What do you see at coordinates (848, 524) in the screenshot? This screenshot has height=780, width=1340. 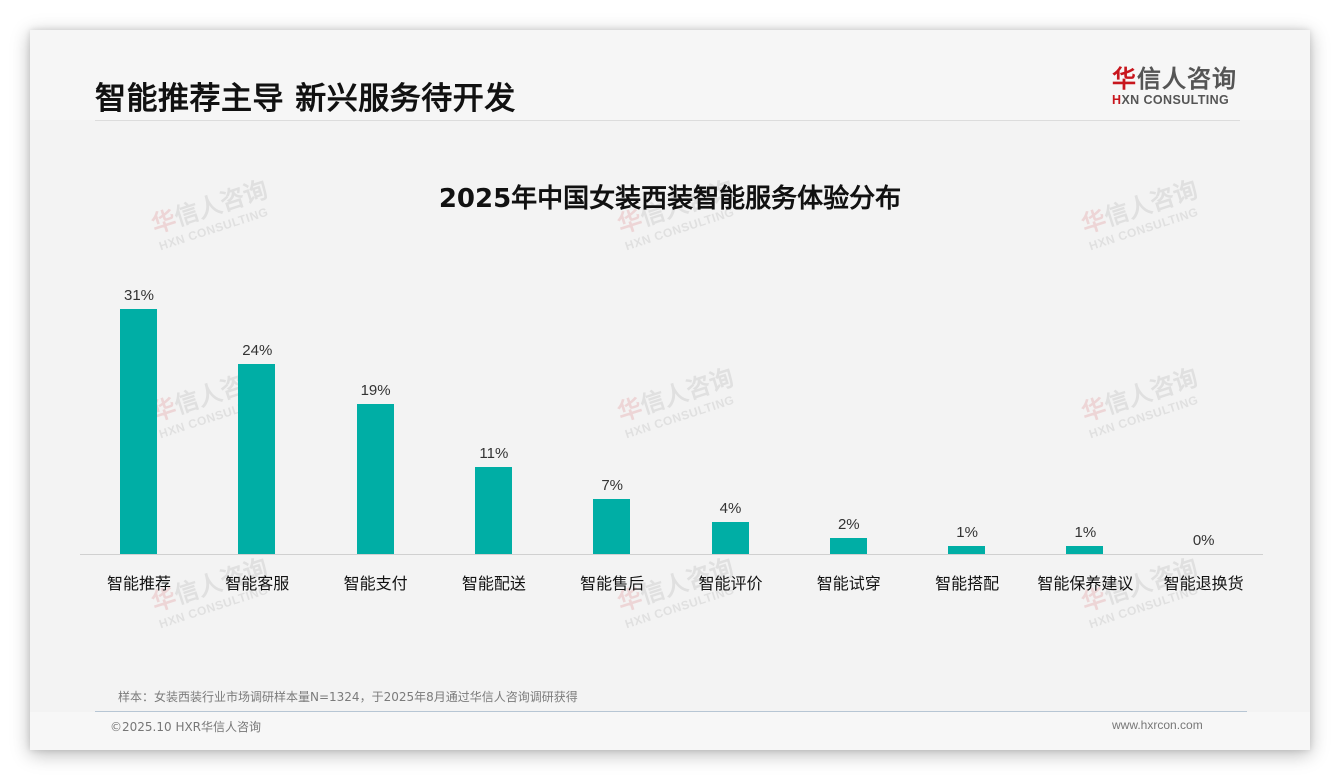 I see `bar-value-label: 2%` at bounding box center [848, 524].